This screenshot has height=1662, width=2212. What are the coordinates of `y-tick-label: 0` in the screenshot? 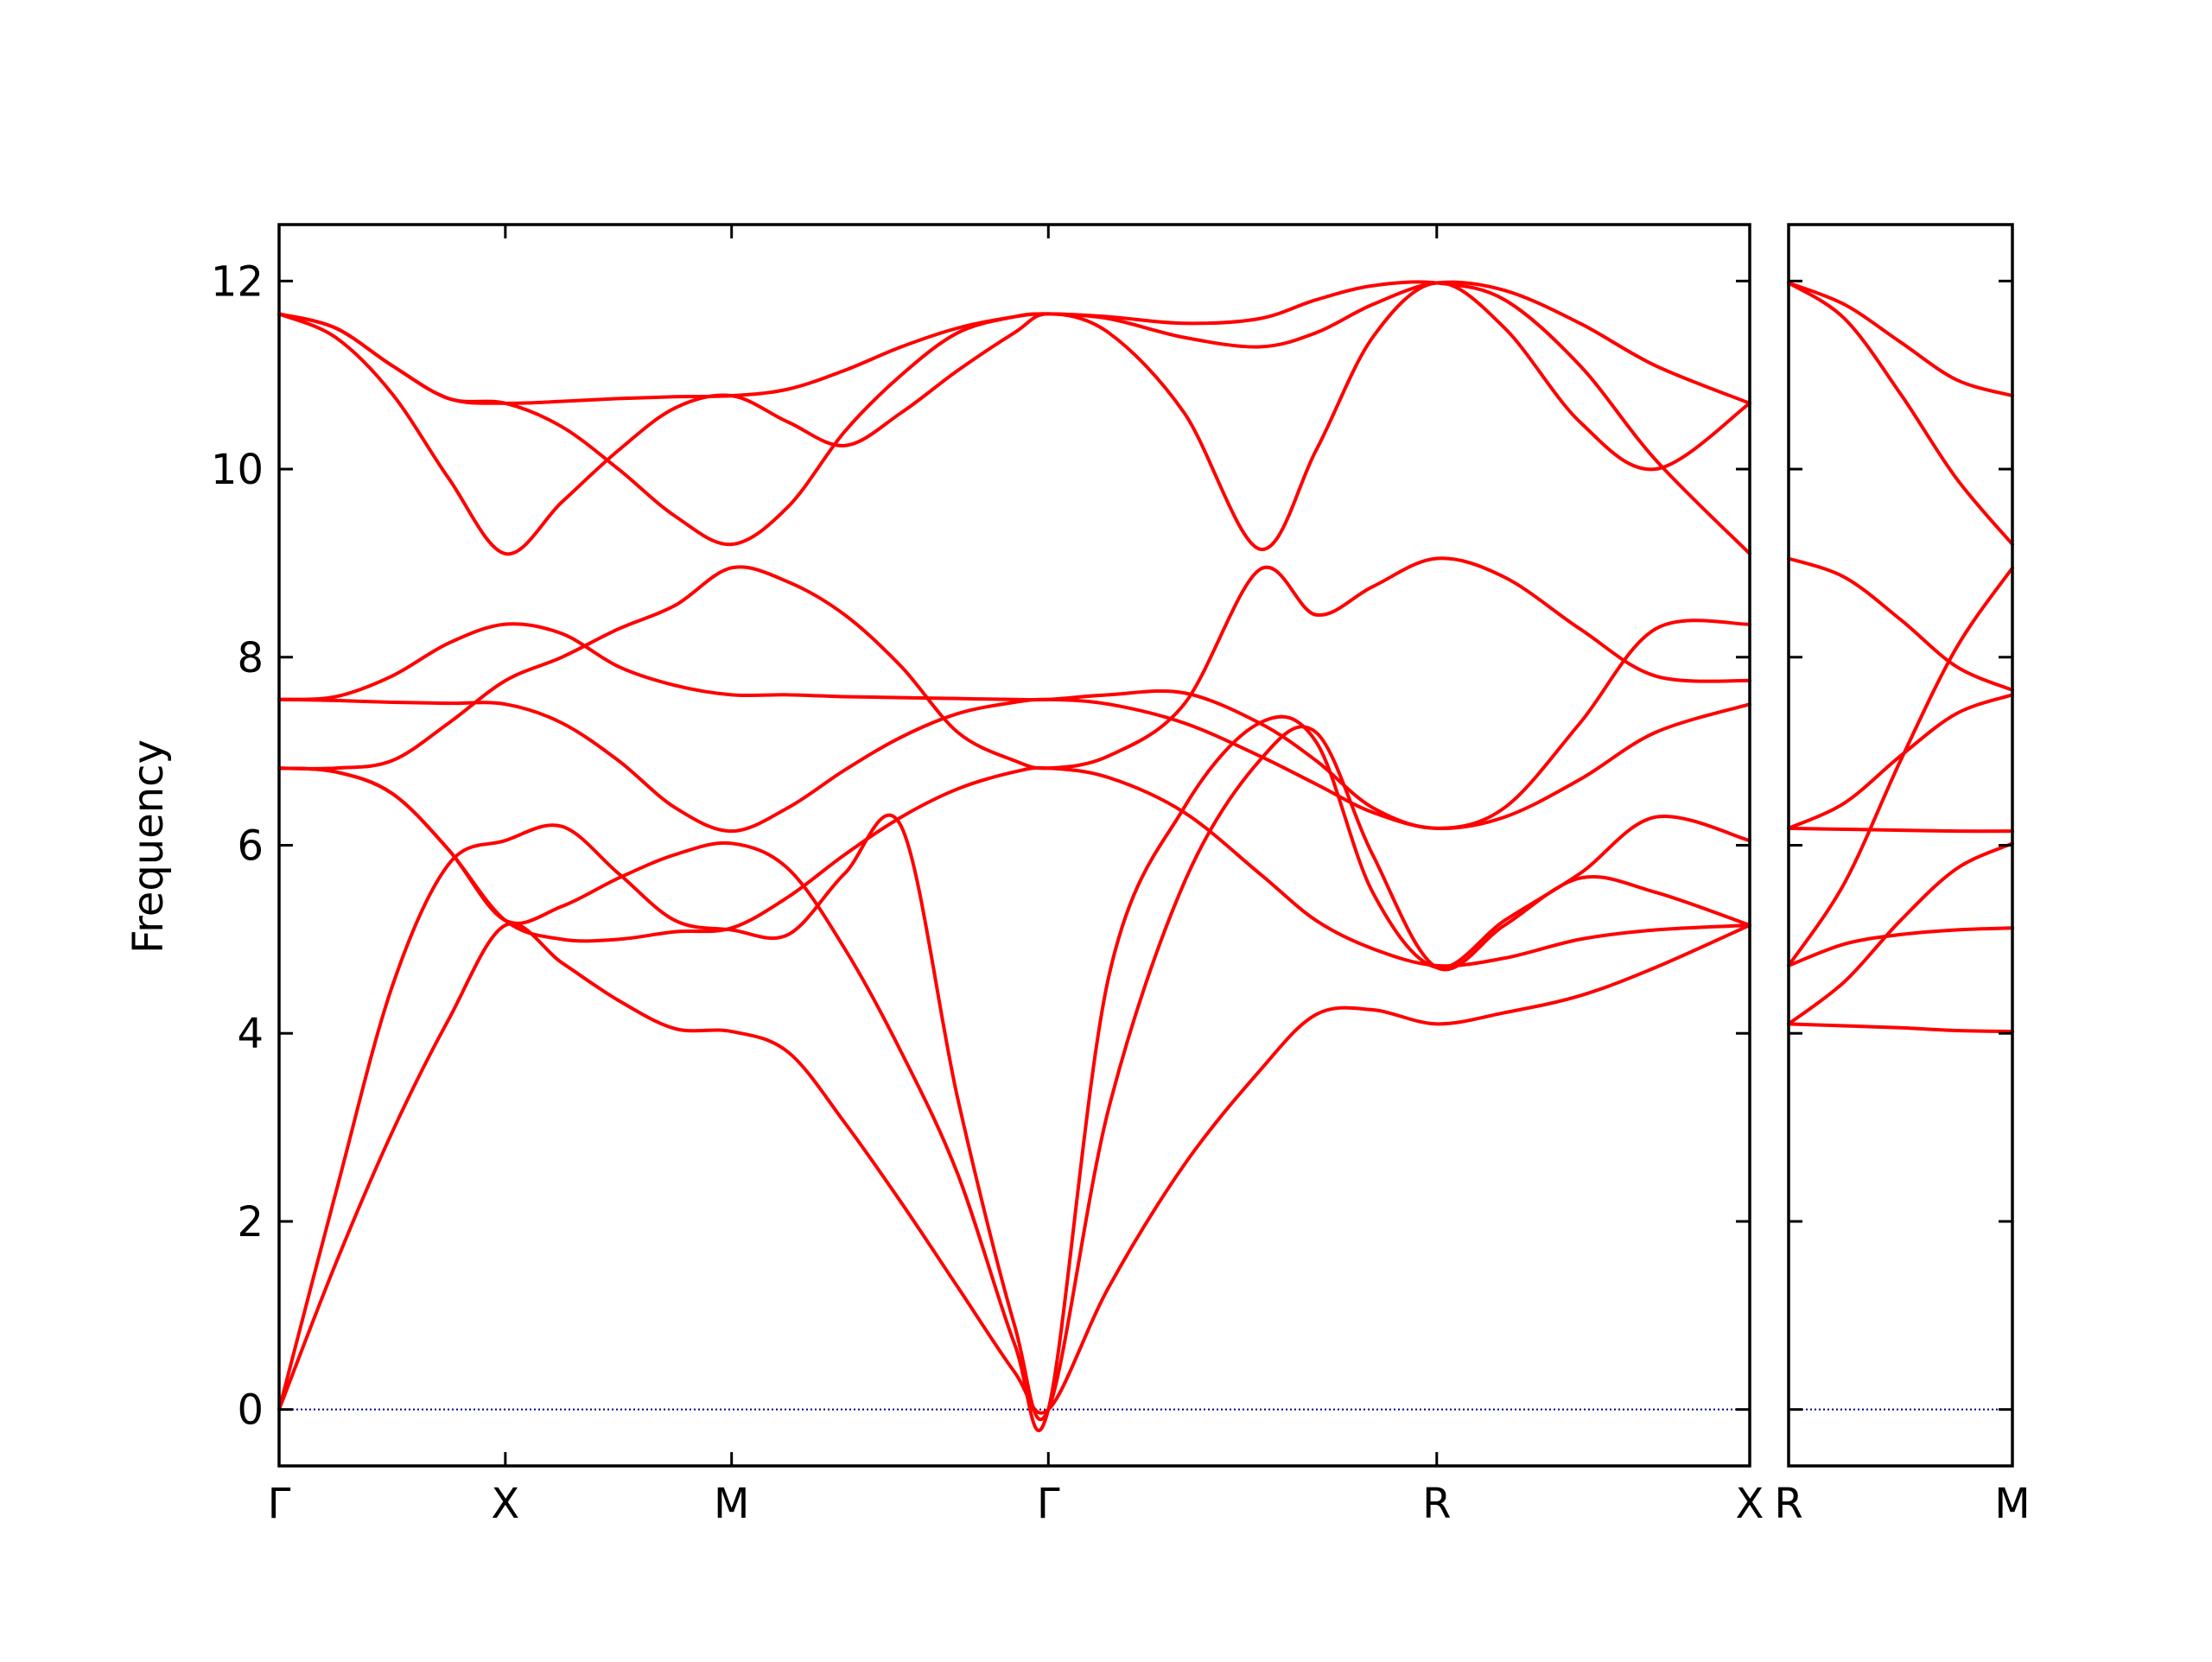 It's located at (250, 1410).